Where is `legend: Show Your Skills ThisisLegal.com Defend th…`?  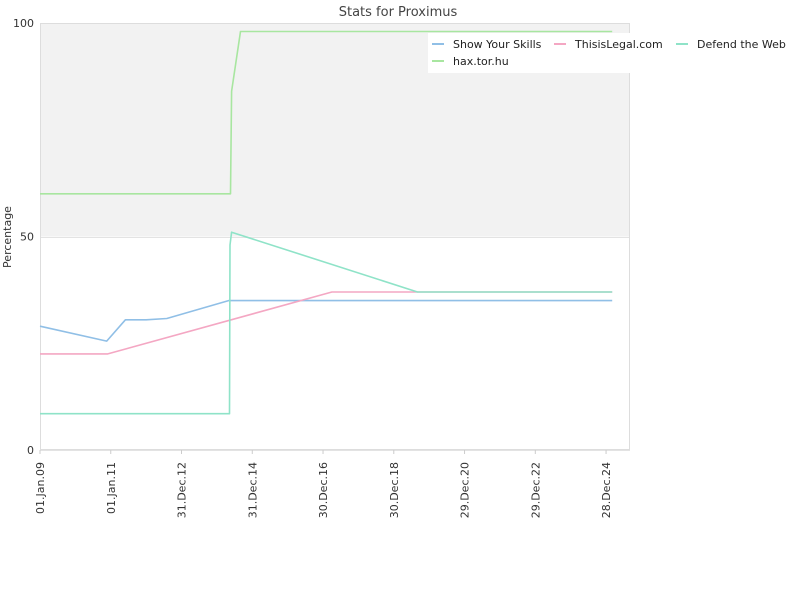 legend: Show Your Skills ThisisLegal.com Defend th… is located at coordinates (608, 53).